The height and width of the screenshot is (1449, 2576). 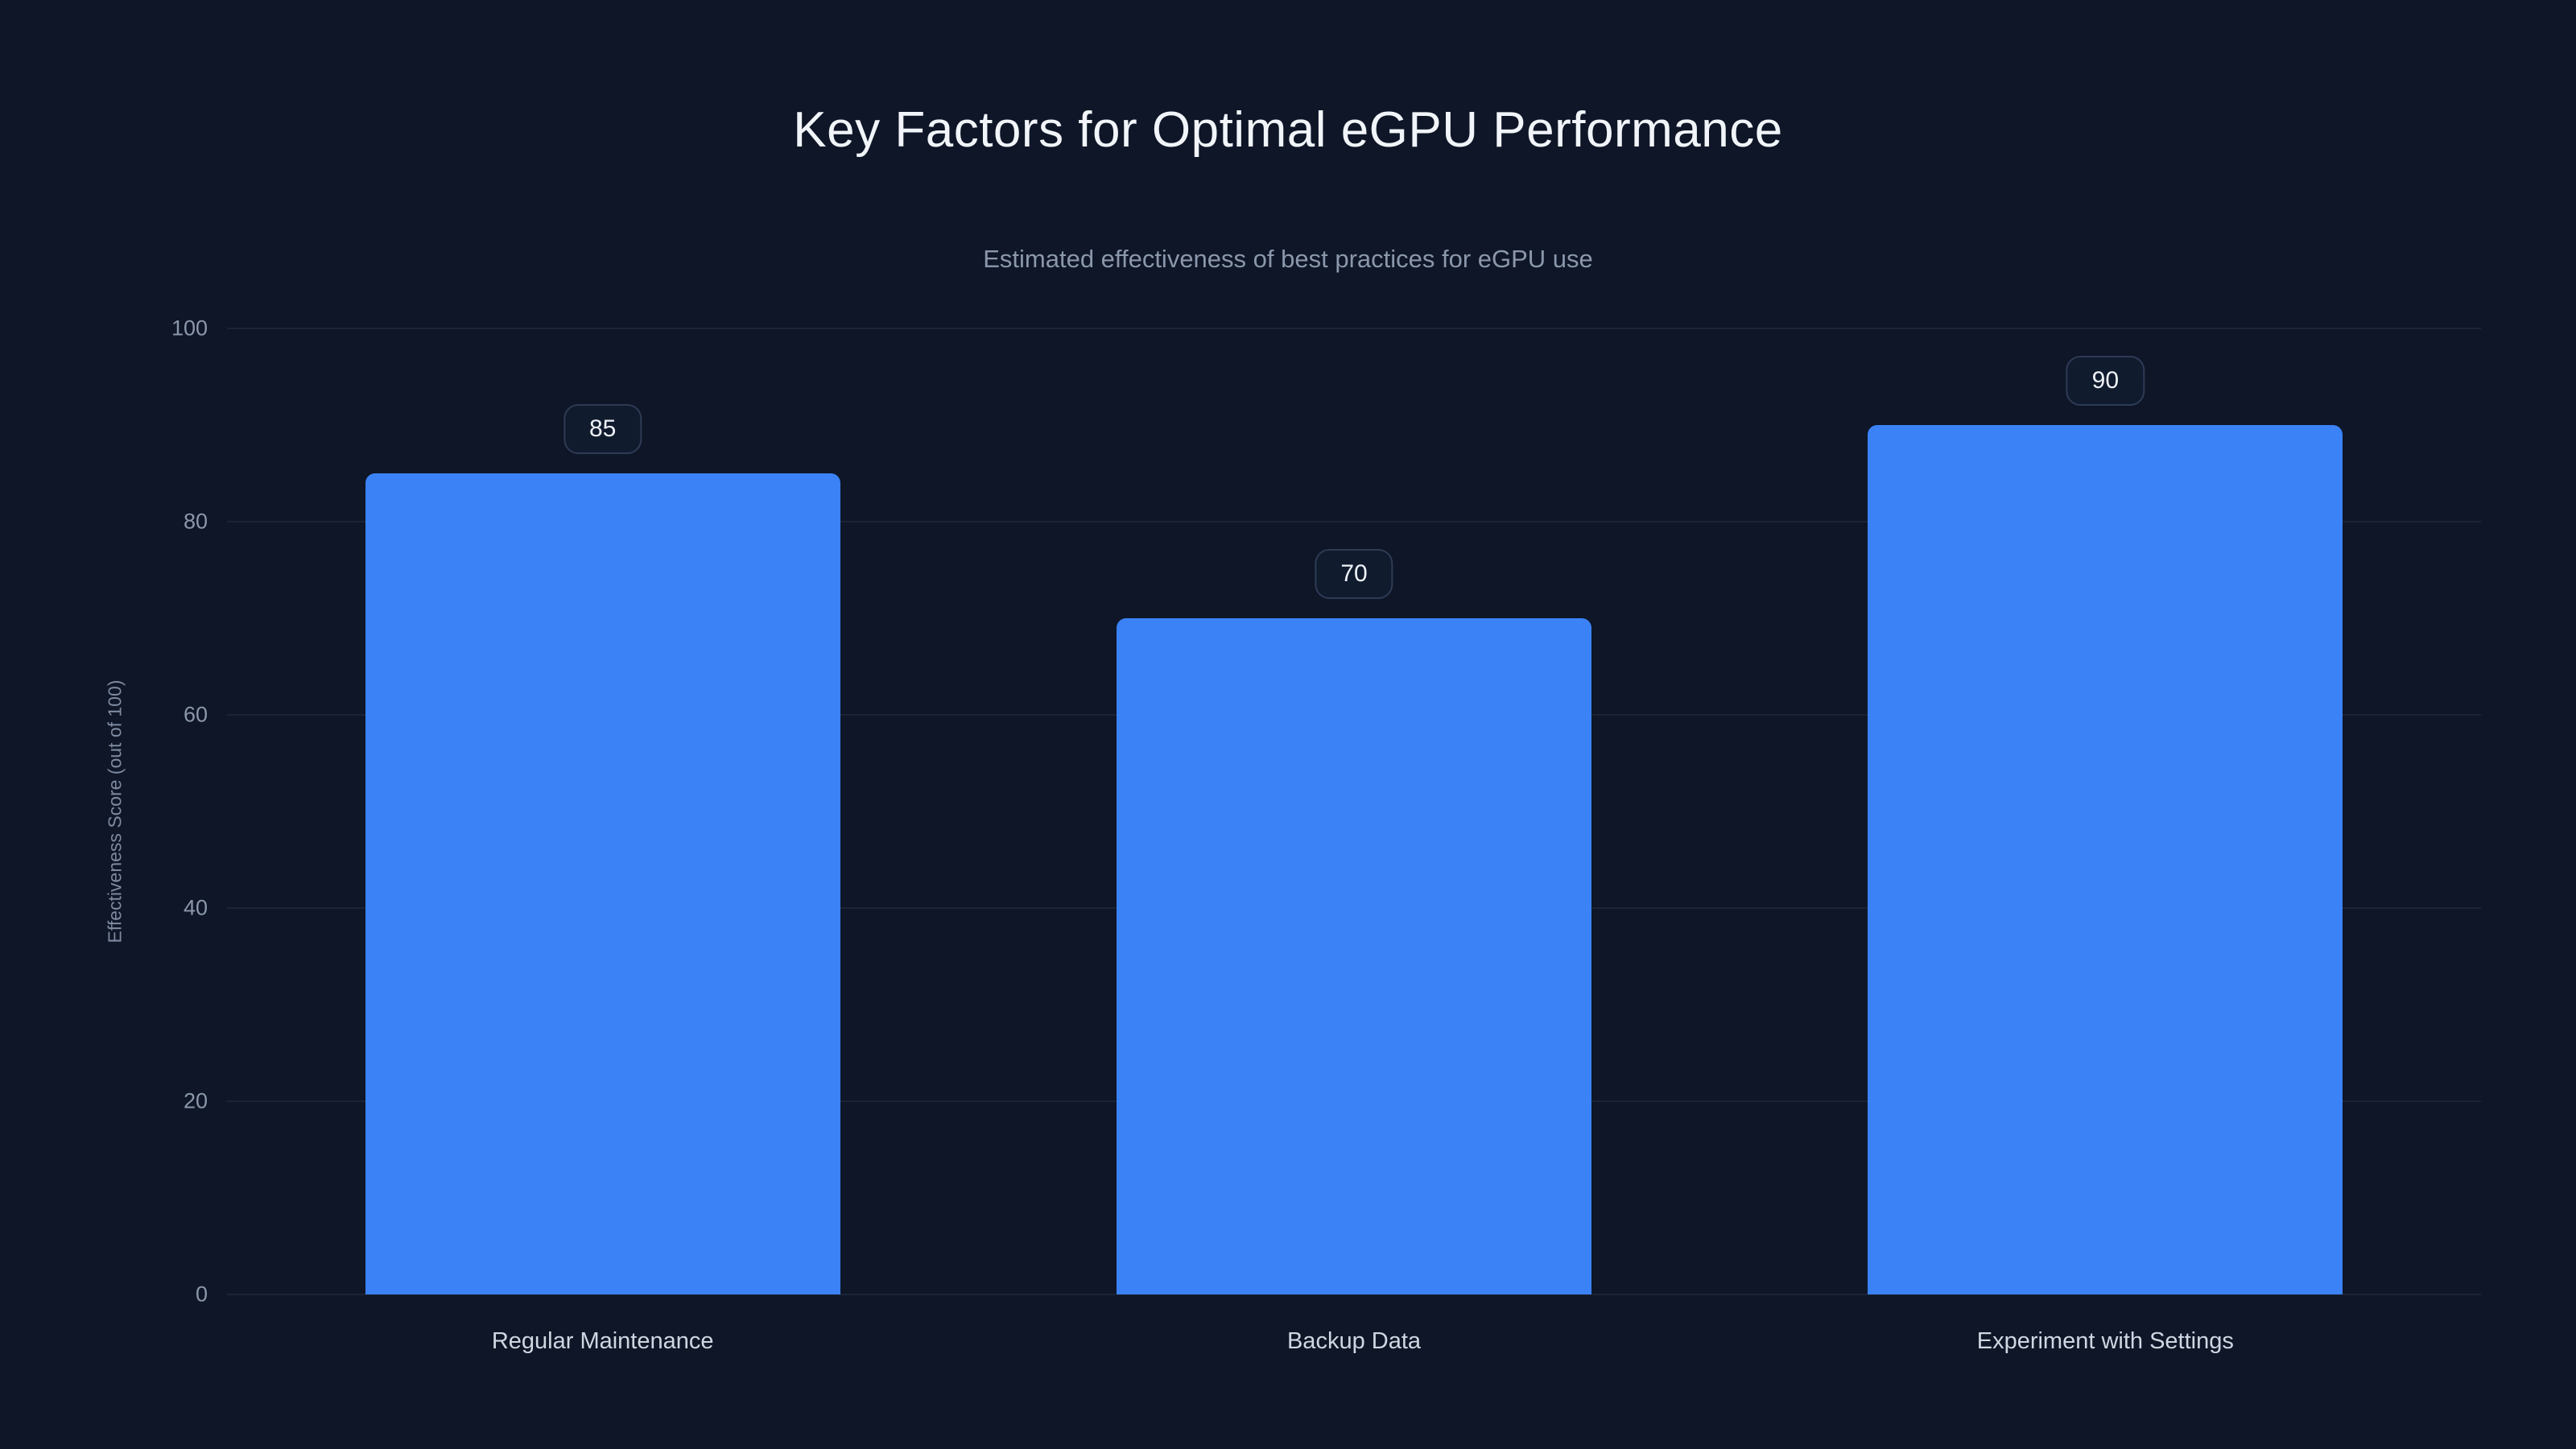 What do you see at coordinates (195, 714) in the screenshot?
I see `y-tick-label: 60` at bounding box center [195, 714].